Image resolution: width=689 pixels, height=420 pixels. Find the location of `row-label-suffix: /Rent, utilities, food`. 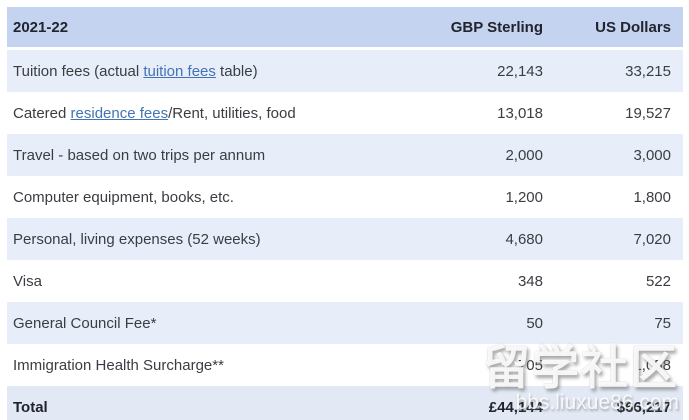

row-label-suffix: /Rent, utilities, food is located at coordinates (232, 113).